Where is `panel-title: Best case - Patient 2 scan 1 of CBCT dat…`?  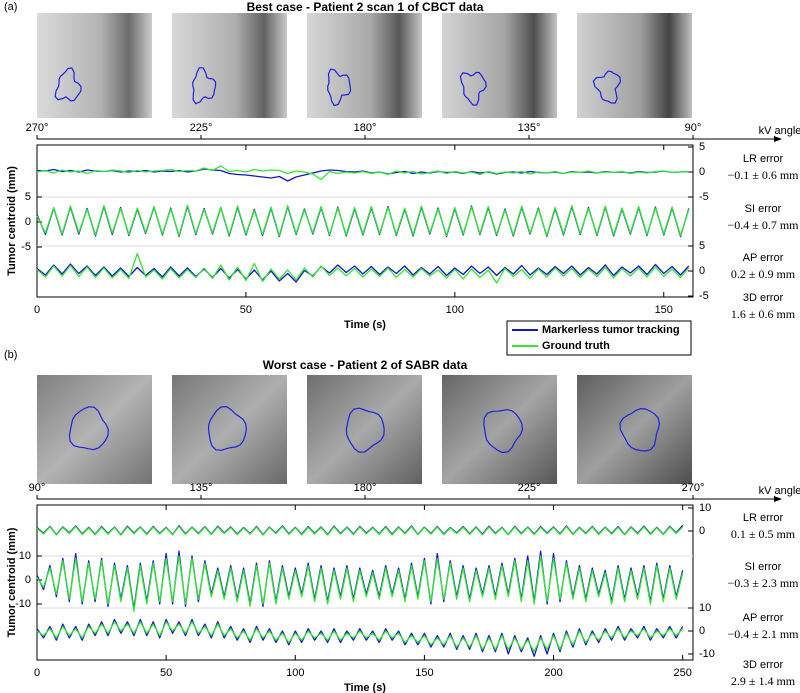
panel-title: Best case - Patient 2 scan 1 of CBCT dat… is located at coordinates (365, 7).